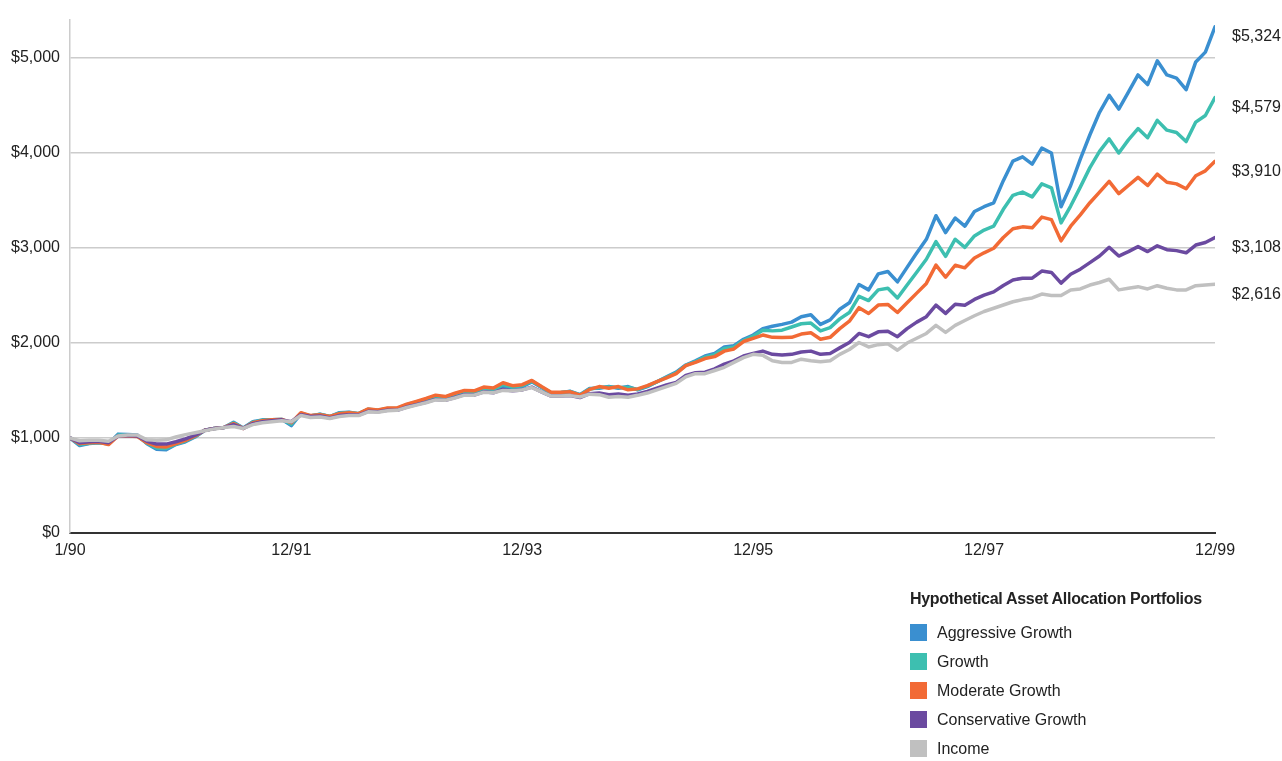  I want to click on x-tick-label: 12/91, so click(291, 550).